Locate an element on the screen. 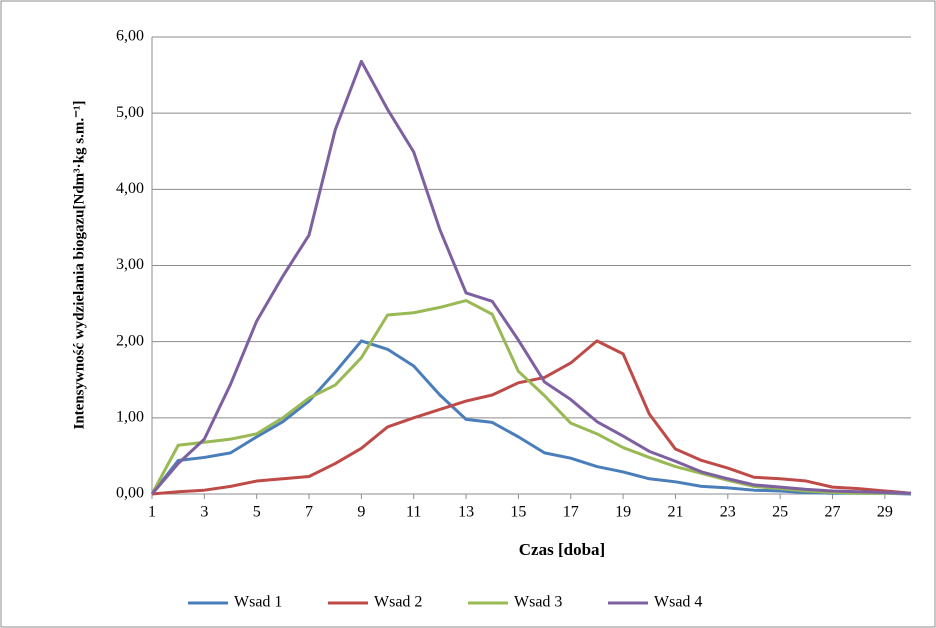 The height and width of the screenshot is (628, 936). x-tick-label: 1 is located at coordinates (152, 512).